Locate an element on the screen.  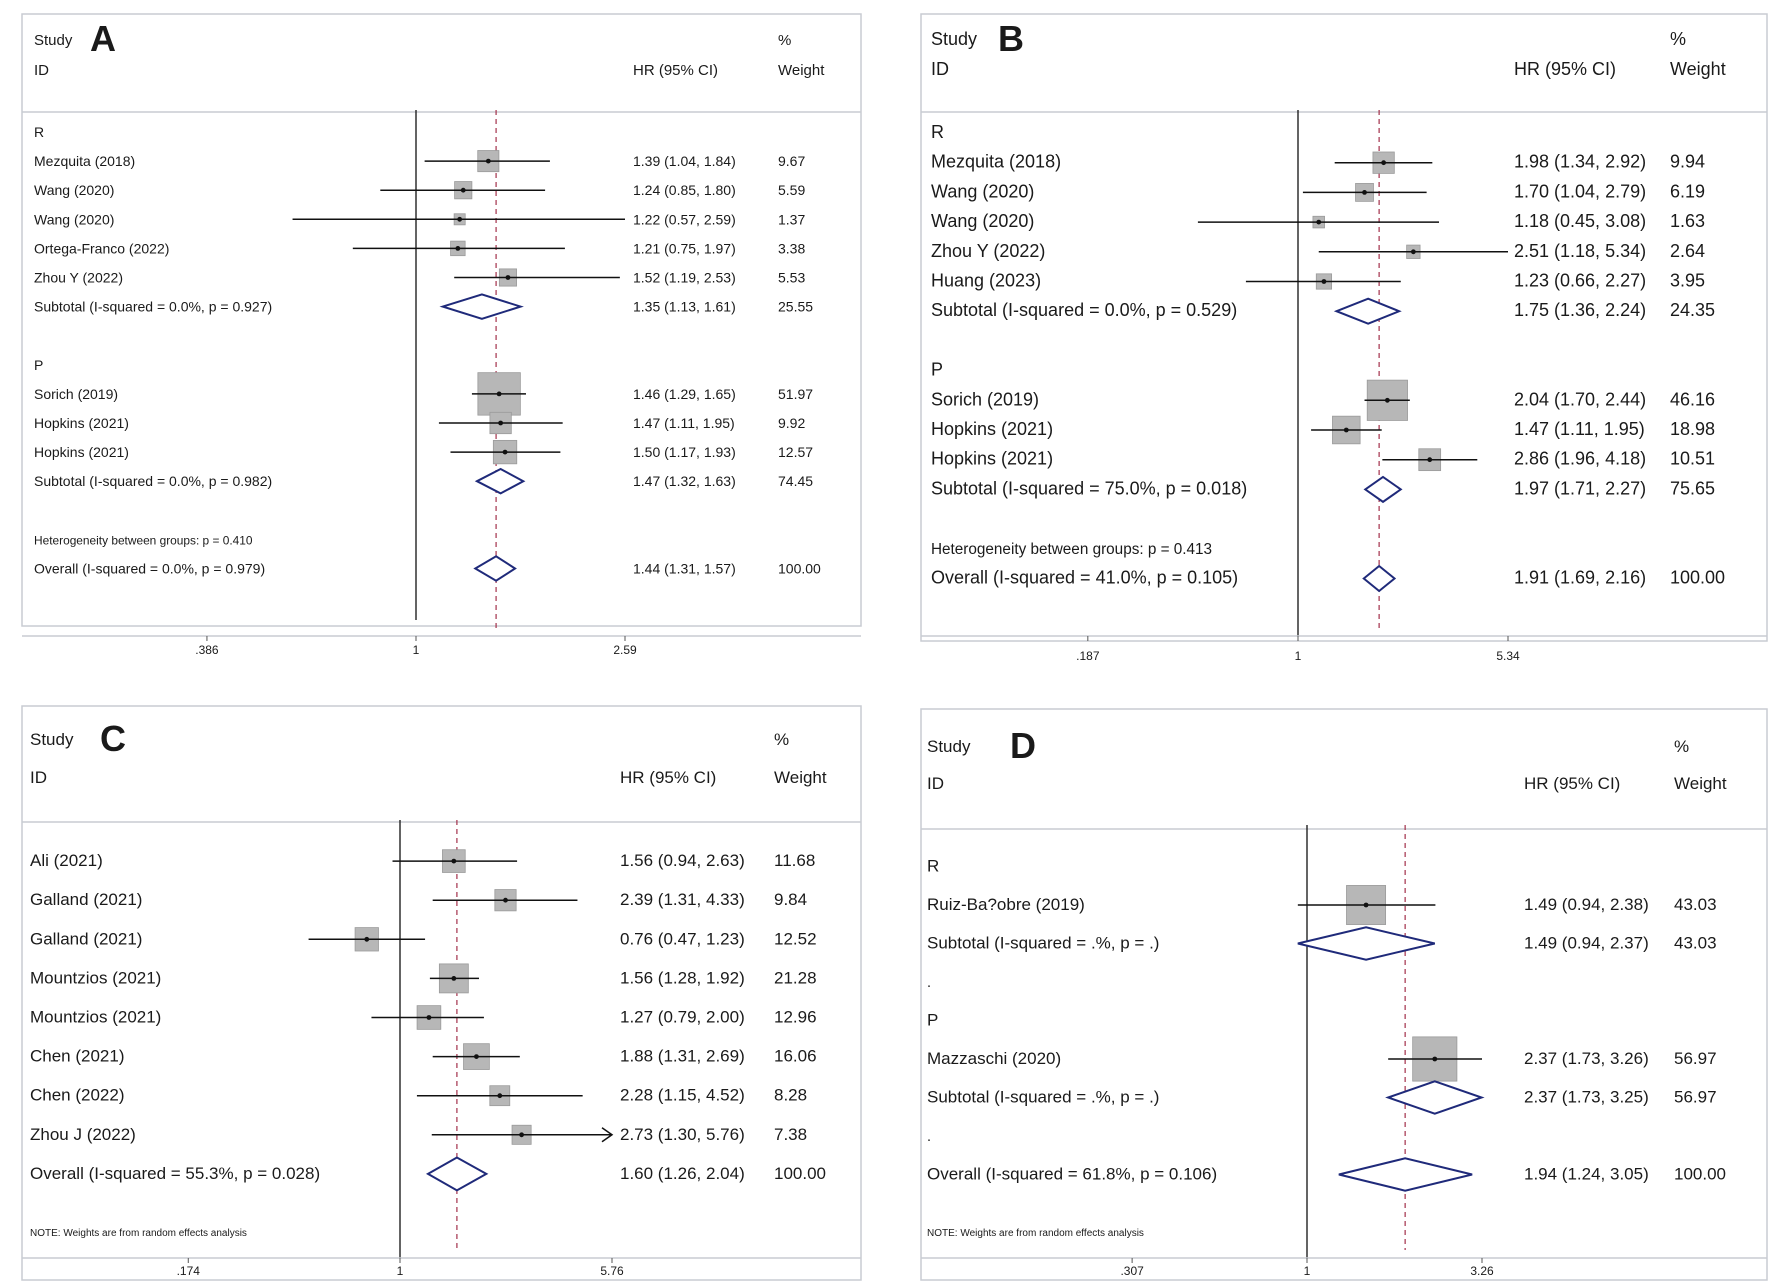
hr-ci-value: 0.76 (0.47, 1.23) is located at coordinates (682, 938).